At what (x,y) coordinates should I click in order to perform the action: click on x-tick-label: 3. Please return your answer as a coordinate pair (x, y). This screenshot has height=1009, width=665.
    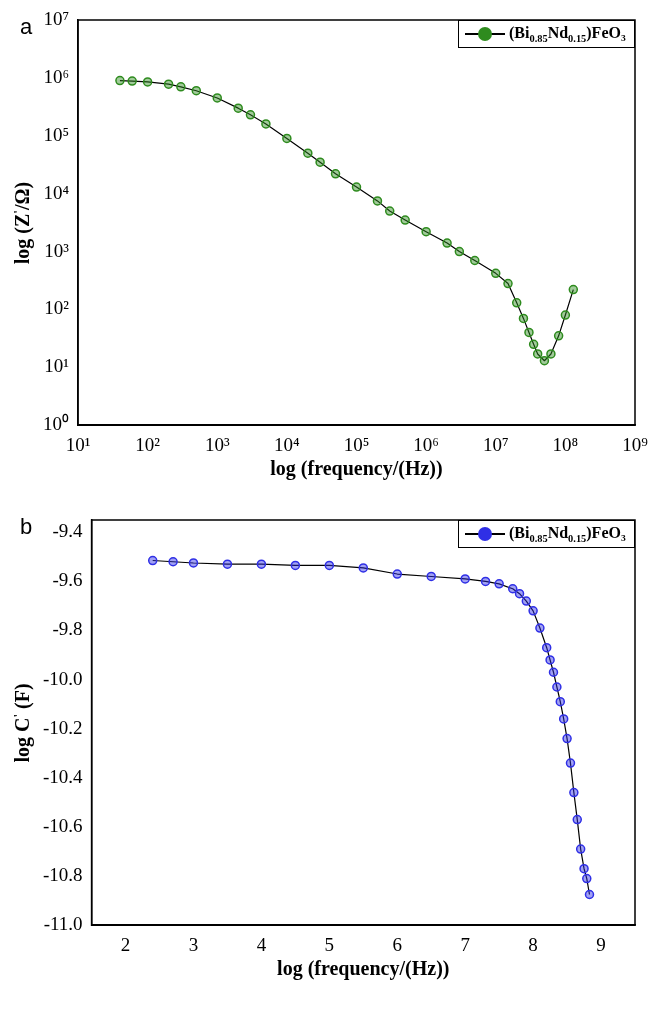
    Looking at the image, I should click on (193, 944).